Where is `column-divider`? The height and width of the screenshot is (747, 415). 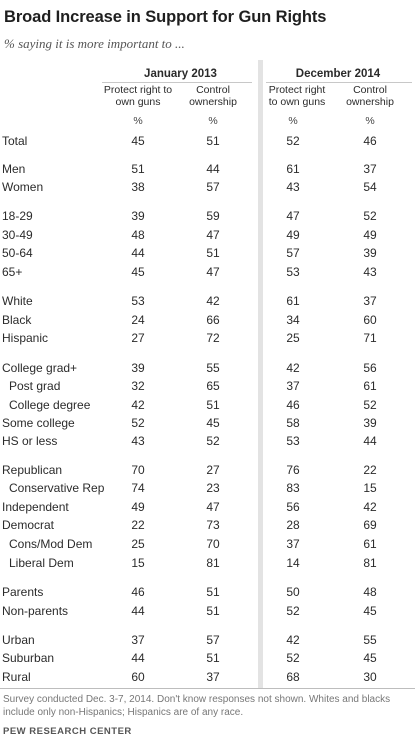 column-divider is located at coordinates (260, 374).